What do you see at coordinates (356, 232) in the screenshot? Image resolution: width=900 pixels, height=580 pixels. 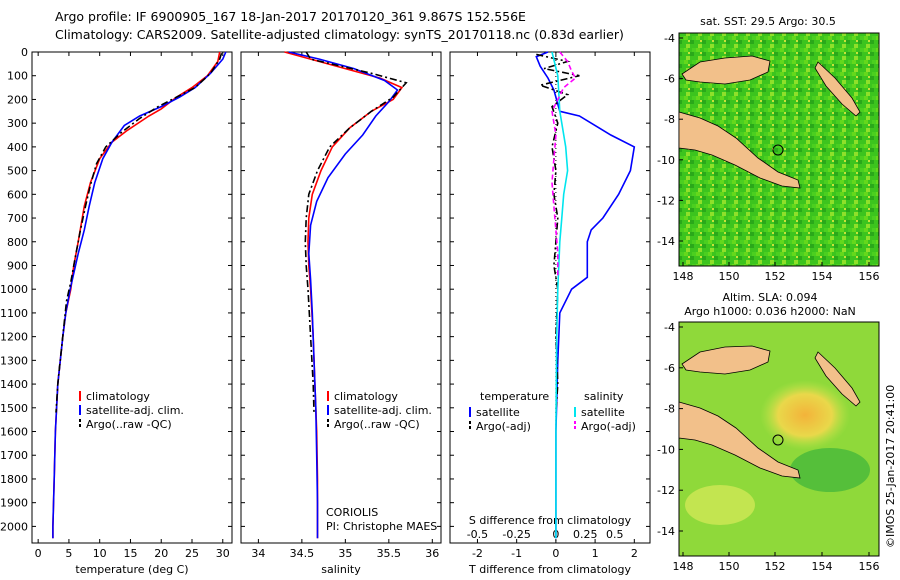 I see `salinity-series-argo-raw-qc-` at bounding box center [356, 232].